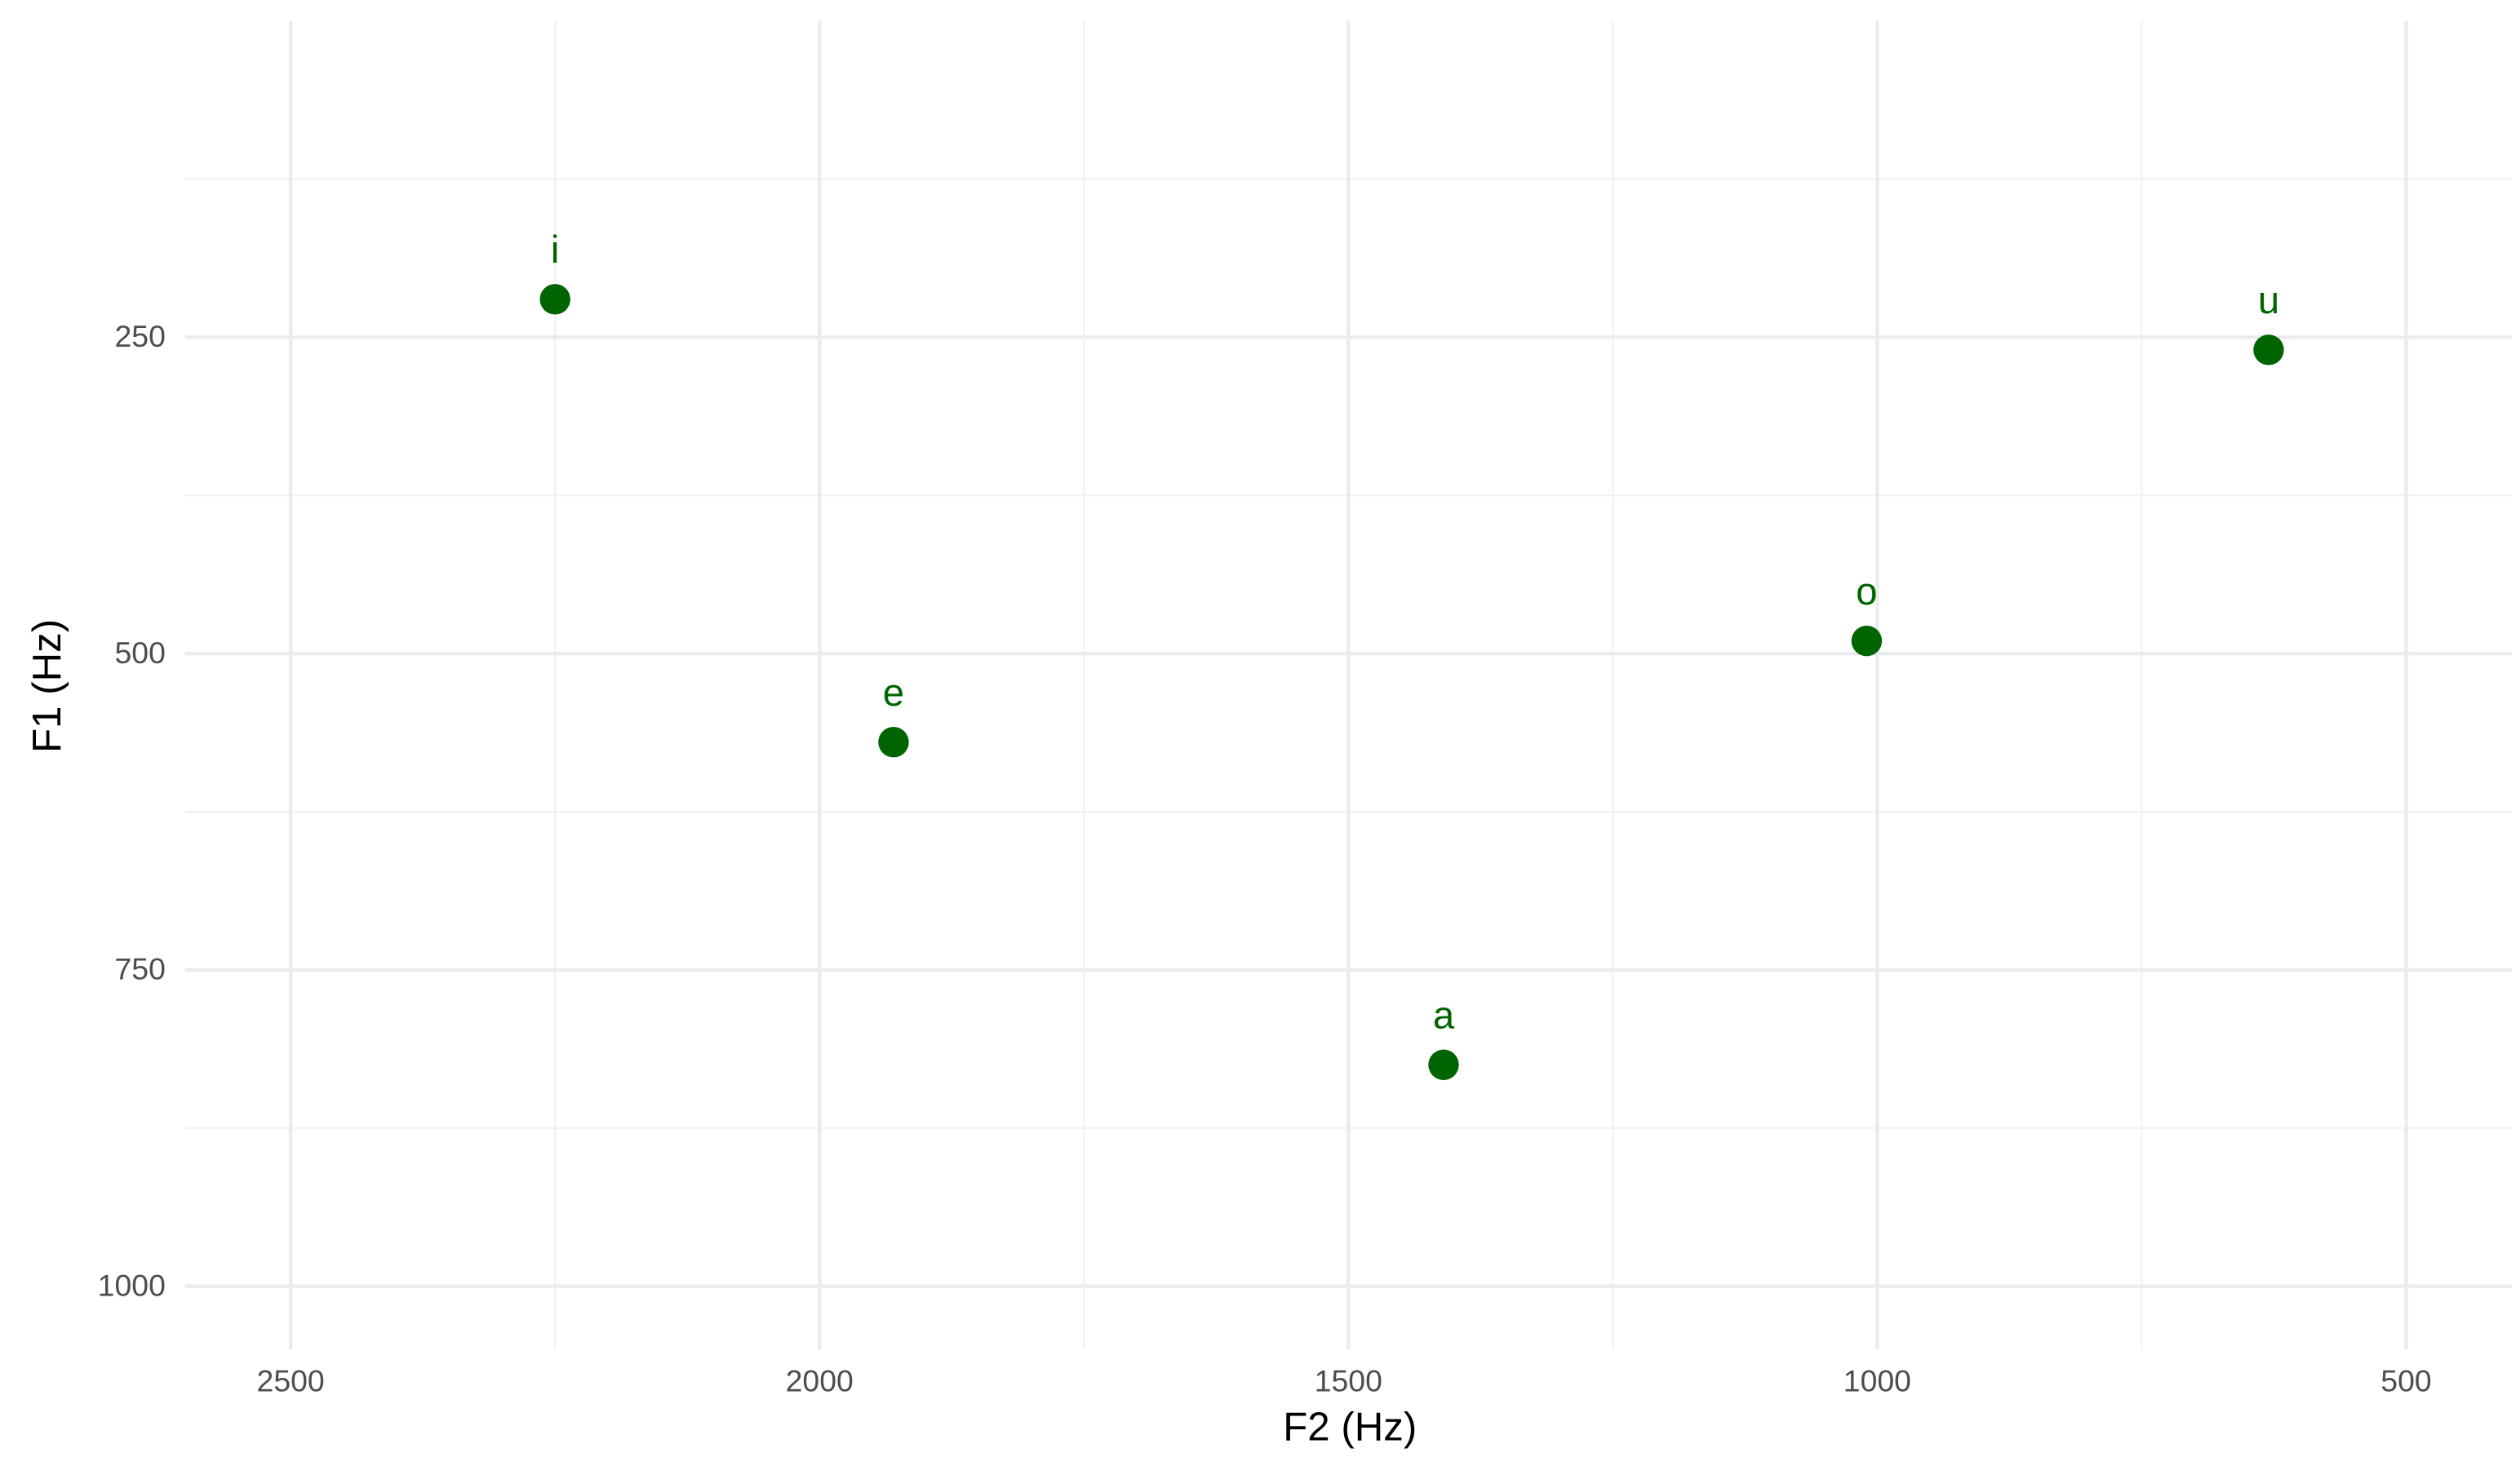 This screenshot has height=1466, width=2520. What do you see at coordinates (1867, 591) in the screenshot?
I see `point-label: o` at bounding box center [1867, 591].